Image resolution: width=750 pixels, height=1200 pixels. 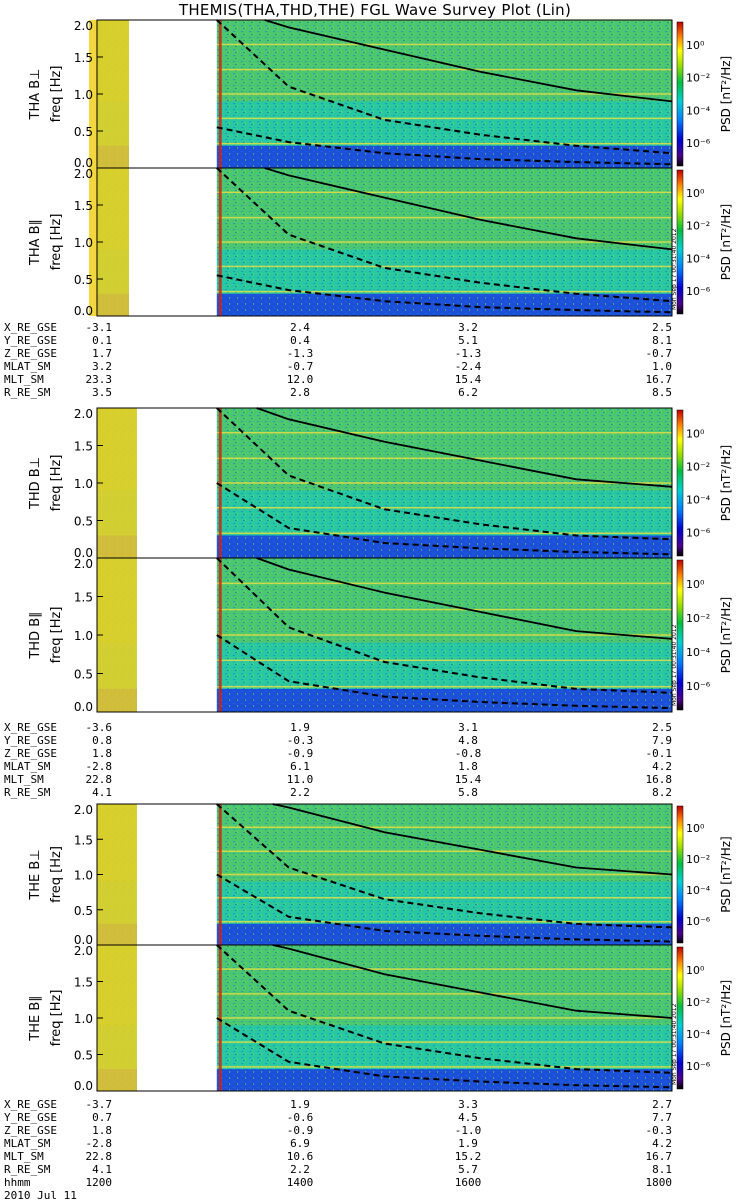 I want to click on ephemeris-value: 2.2, so click(x=300, y=792).